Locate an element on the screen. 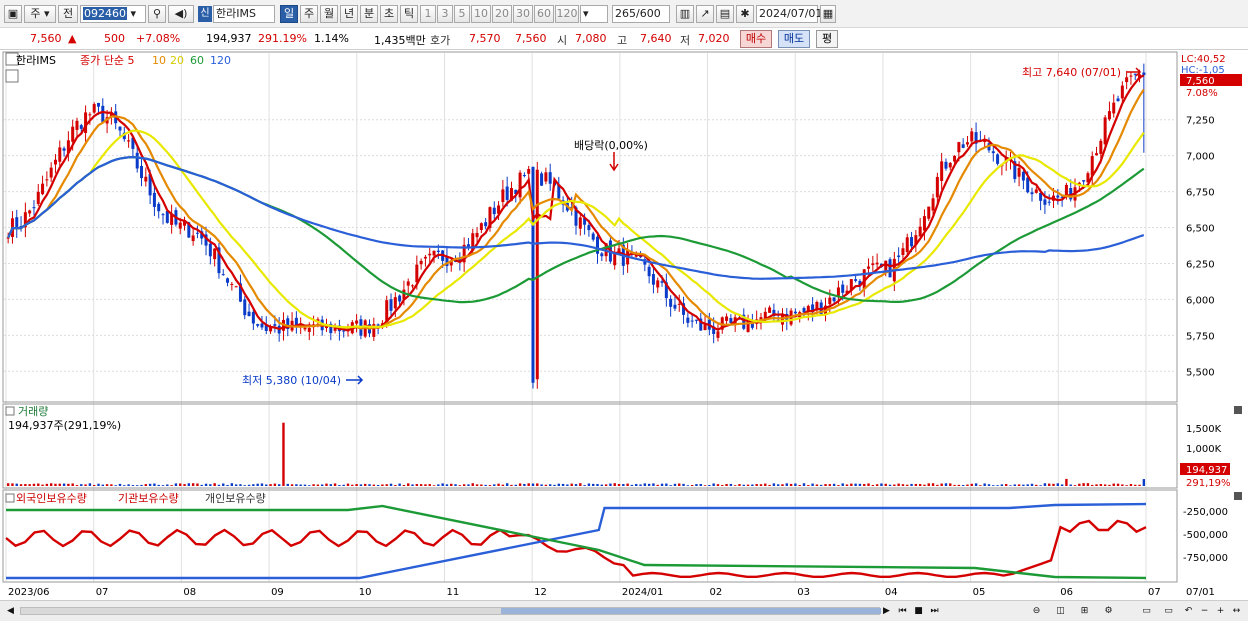  minute-step-10: 10 is located at coordinates (481, 14).